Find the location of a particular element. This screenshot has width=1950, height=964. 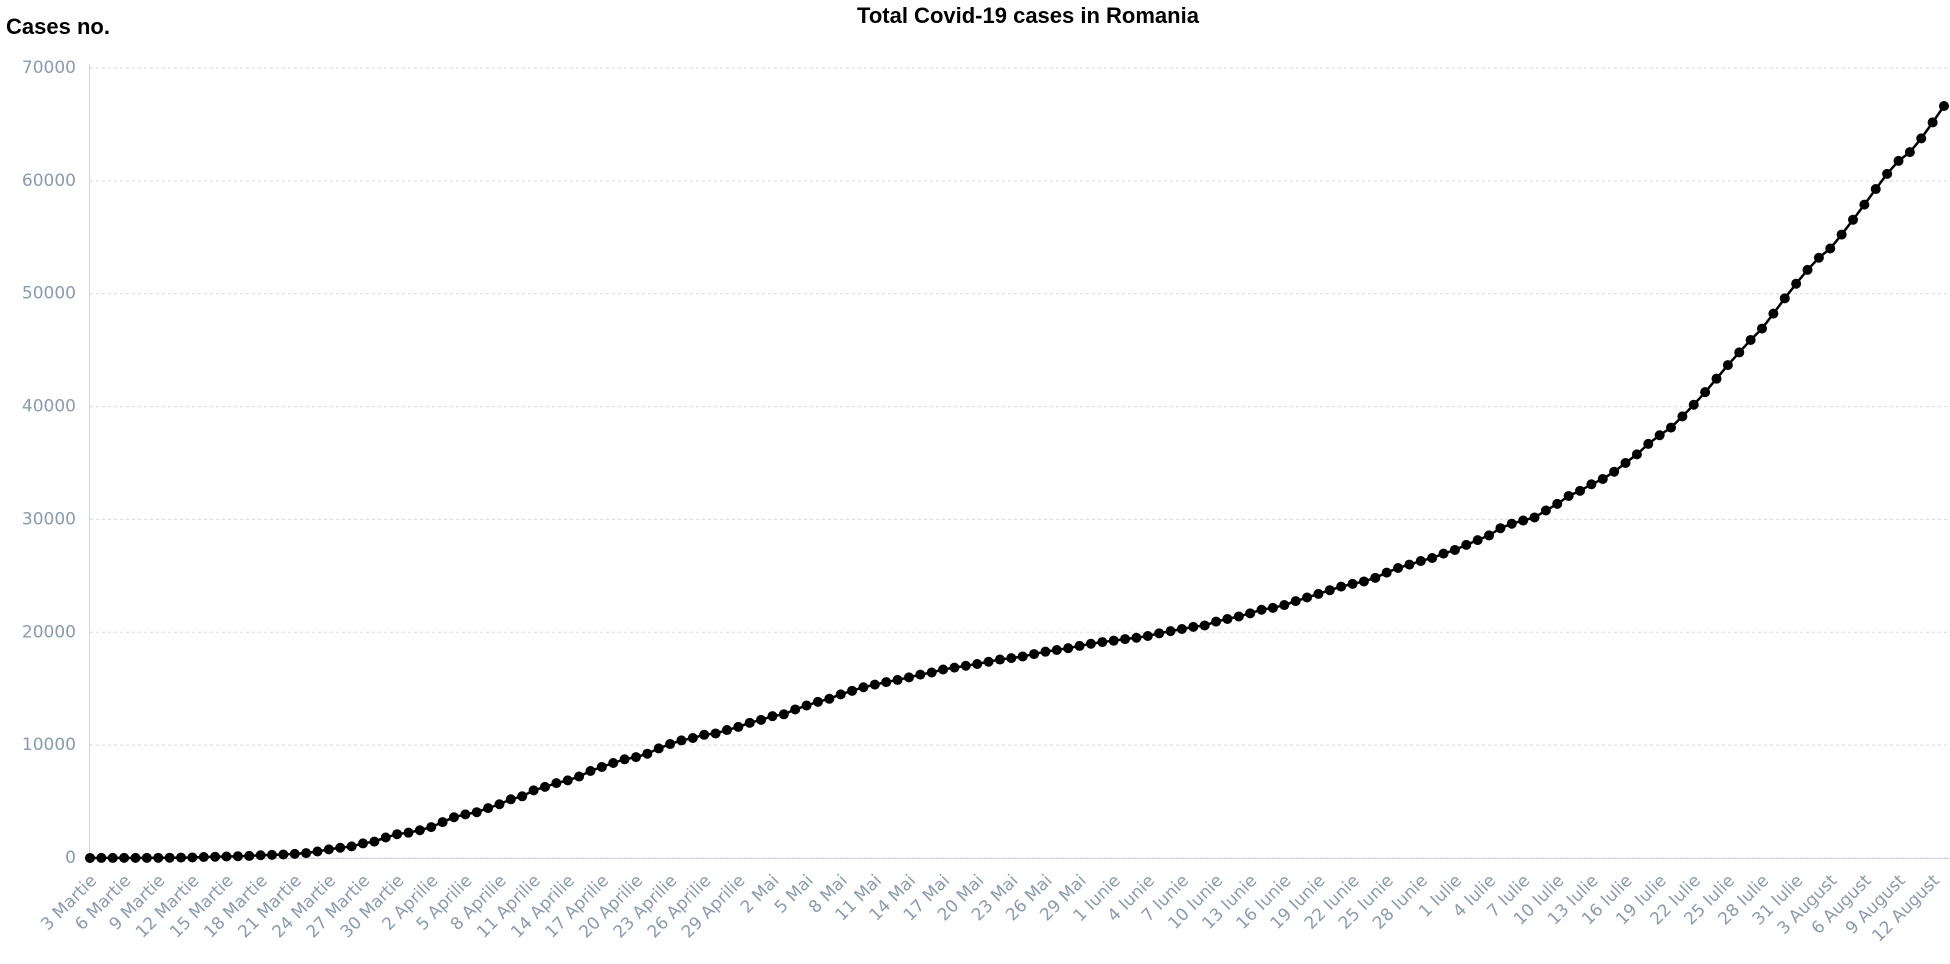

y-tick-label: 20000 is located at coordinates (49, 632).